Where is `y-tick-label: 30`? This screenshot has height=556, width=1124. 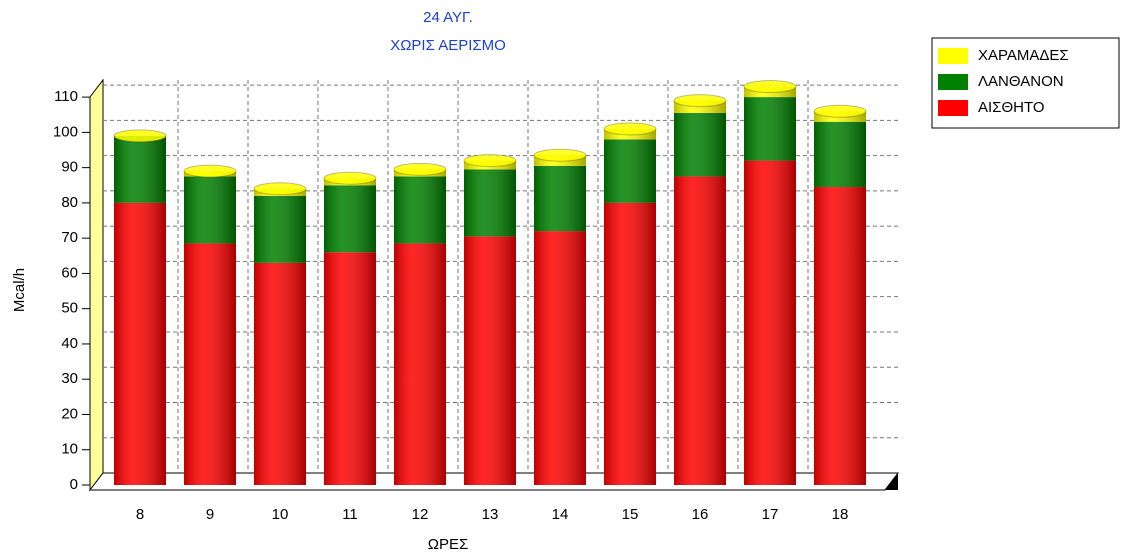 y-tick-label: 30 is located at coordinates (69, 378).